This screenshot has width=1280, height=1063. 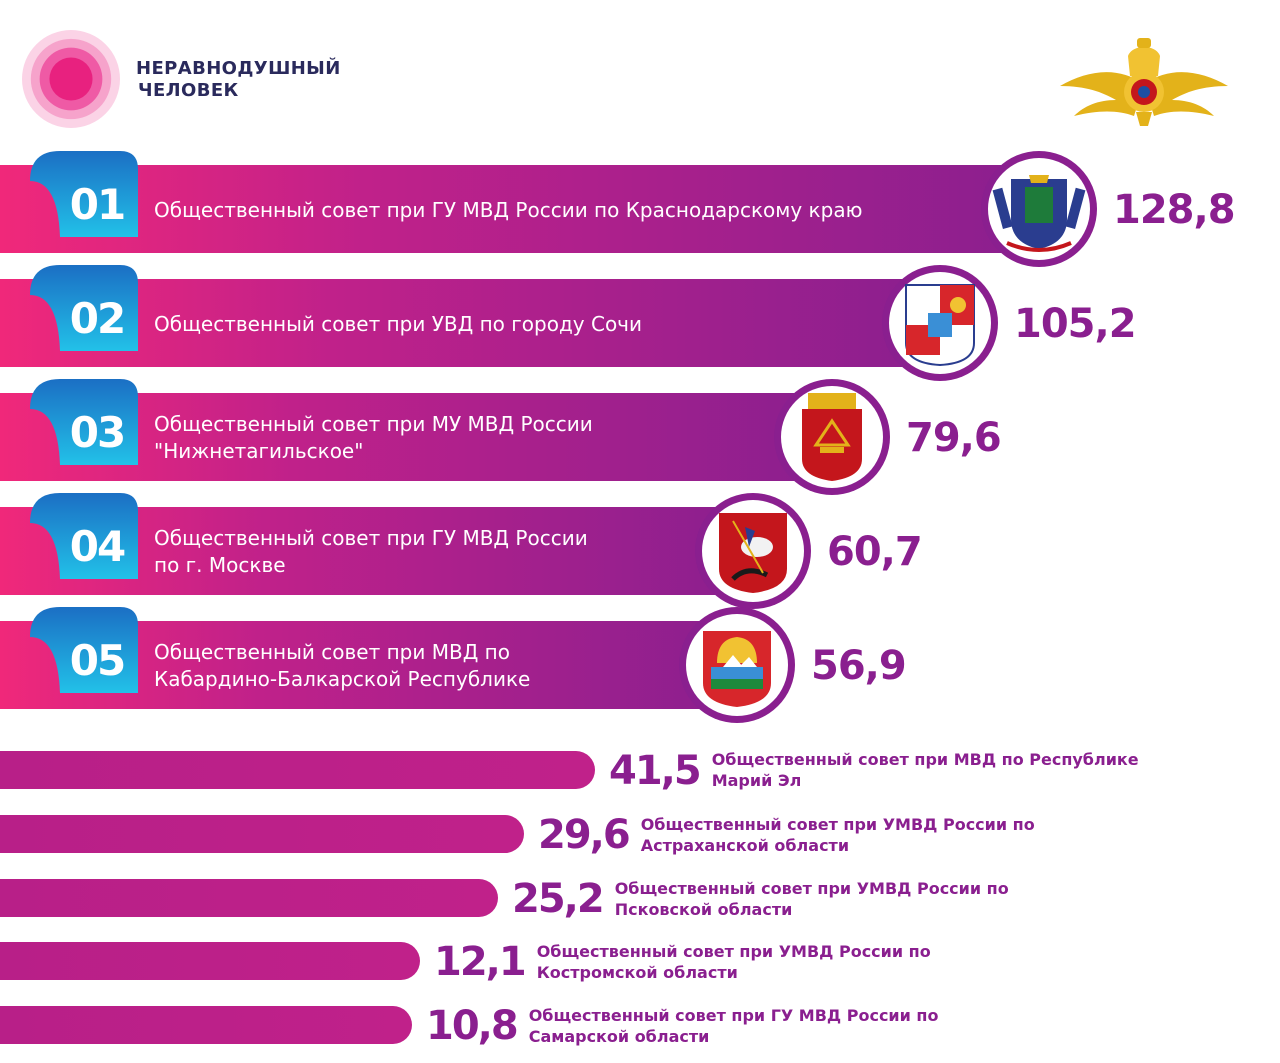 I want to click on bar-value-6: 41,5, so click(x=655, y=771).